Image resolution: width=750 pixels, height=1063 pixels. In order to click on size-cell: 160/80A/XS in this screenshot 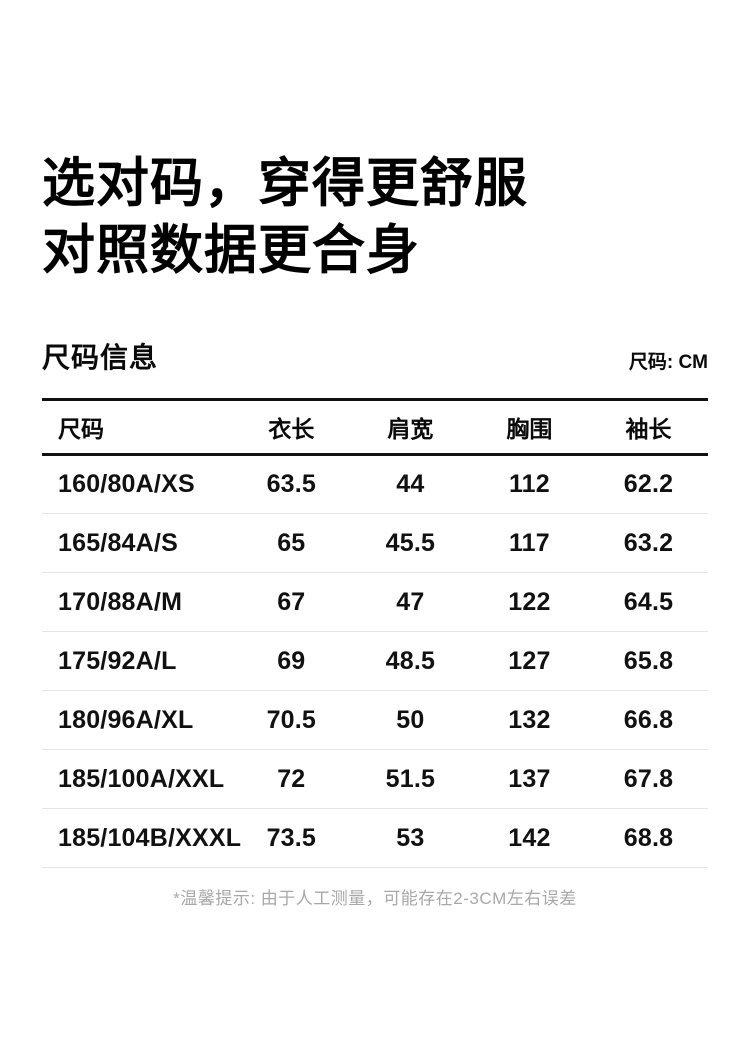, I will do `click(126, 484)`.